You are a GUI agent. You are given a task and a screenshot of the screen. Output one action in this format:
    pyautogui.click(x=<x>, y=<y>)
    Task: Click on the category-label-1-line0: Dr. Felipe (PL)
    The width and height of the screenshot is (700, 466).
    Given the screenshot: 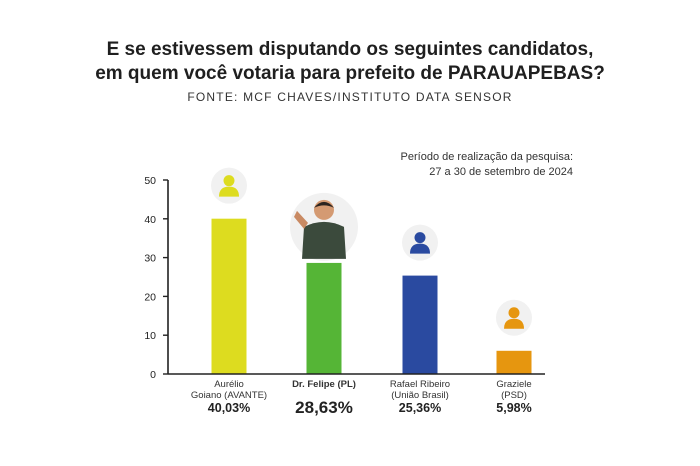 What is the action you would take?
    pyautogui.click(x=324, y=384)
    